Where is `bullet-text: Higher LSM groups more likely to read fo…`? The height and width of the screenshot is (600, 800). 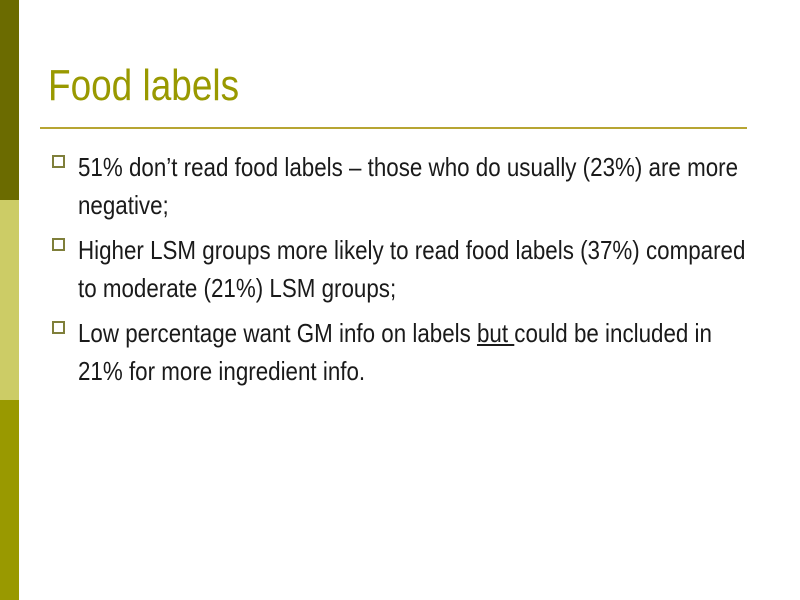
bullet-text: Higher LSM groups more likely to read fo… is located at coordinates (412, 269).